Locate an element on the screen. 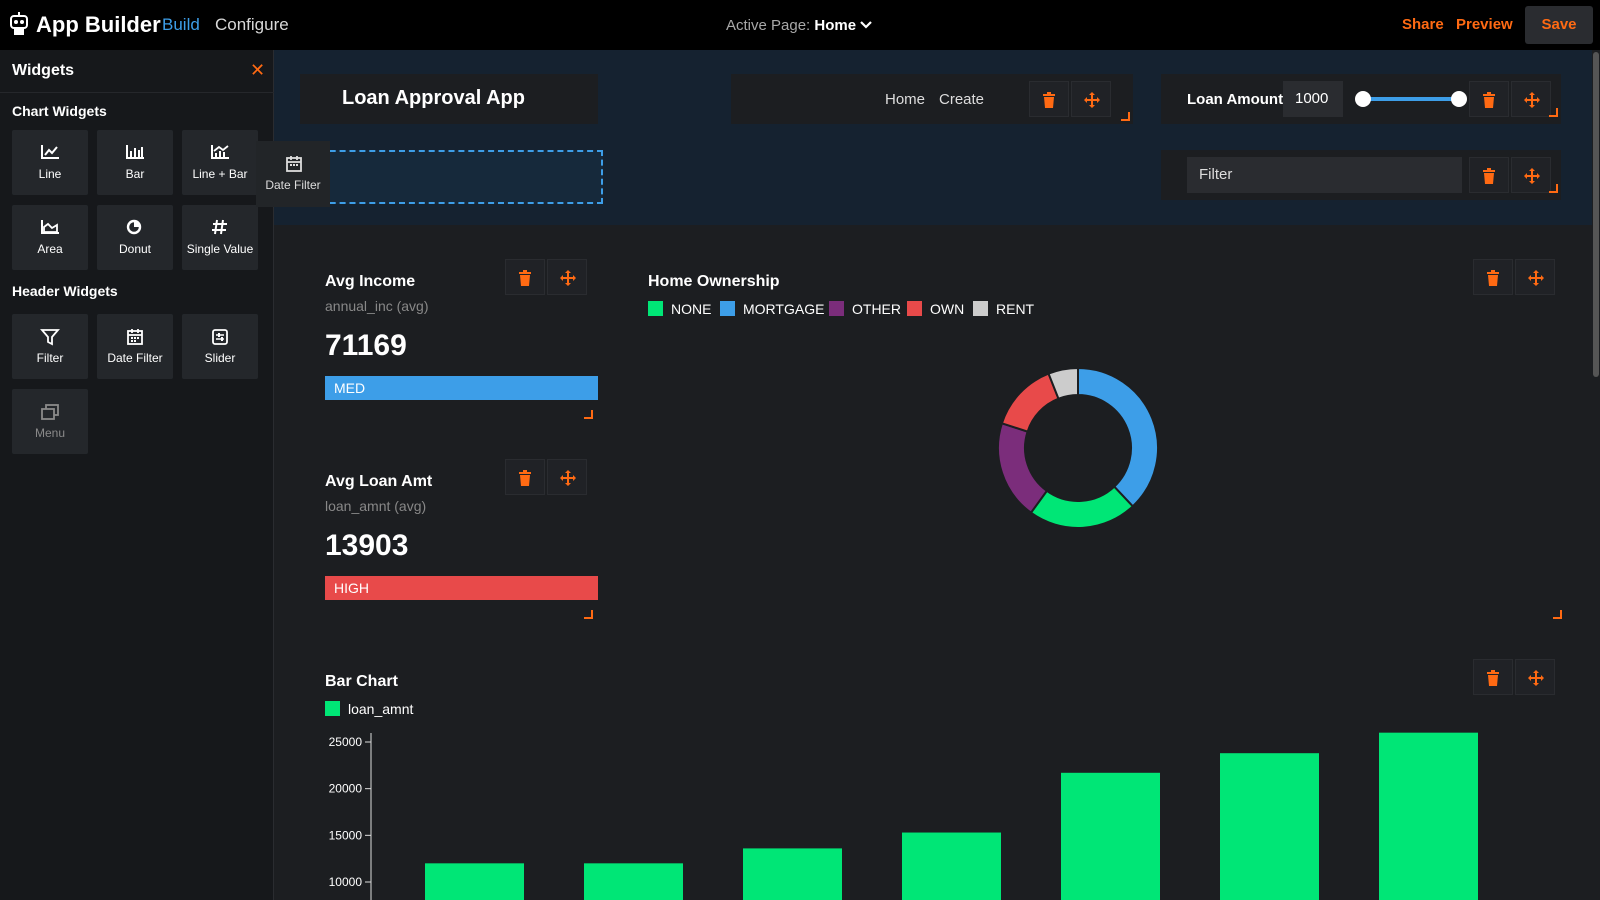  donut-slice-mortgage is located at coordinates (1118, 437).